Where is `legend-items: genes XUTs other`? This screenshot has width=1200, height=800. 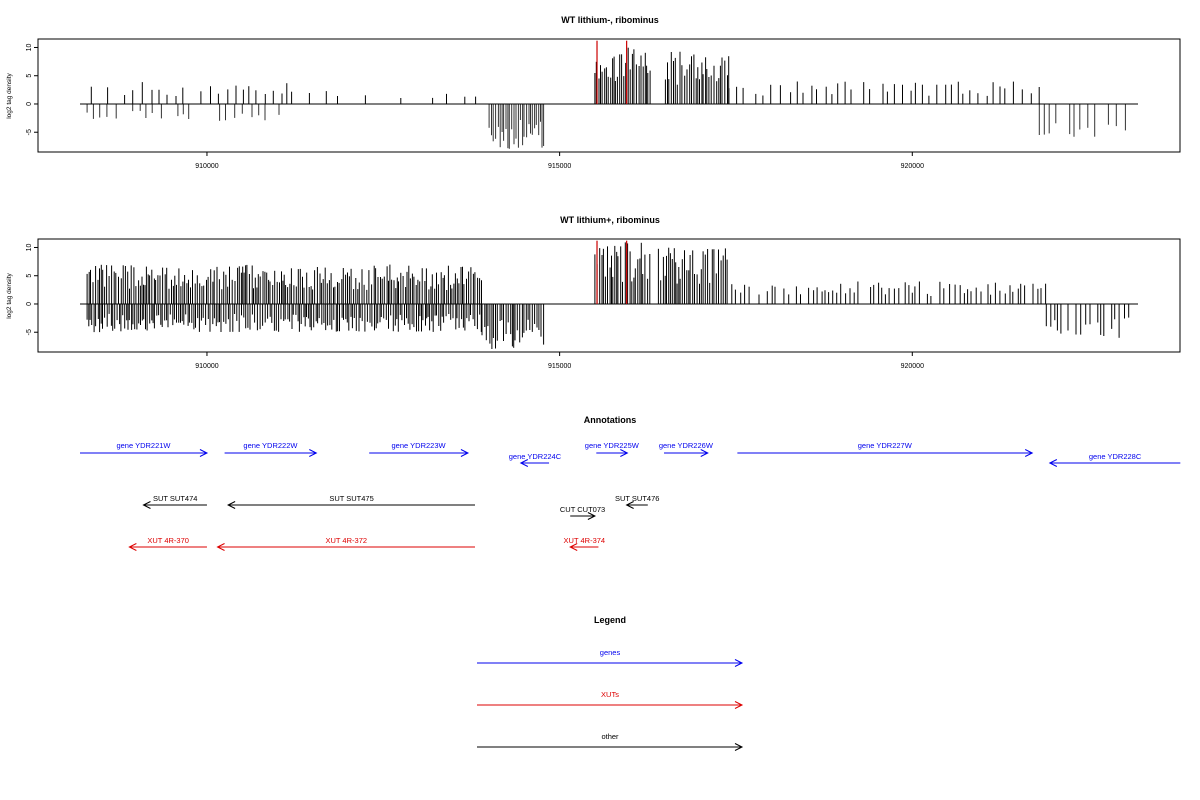
legend-items: genes XUTs other is located at coordinates (610, 699).